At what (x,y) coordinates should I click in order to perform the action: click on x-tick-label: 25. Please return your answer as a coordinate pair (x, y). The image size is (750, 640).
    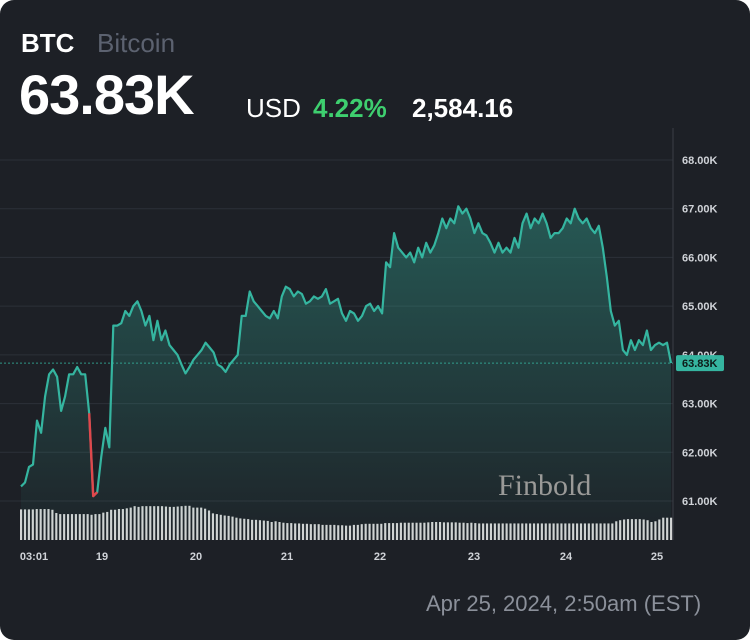
    Looking at the image, I should click on (657, 557).